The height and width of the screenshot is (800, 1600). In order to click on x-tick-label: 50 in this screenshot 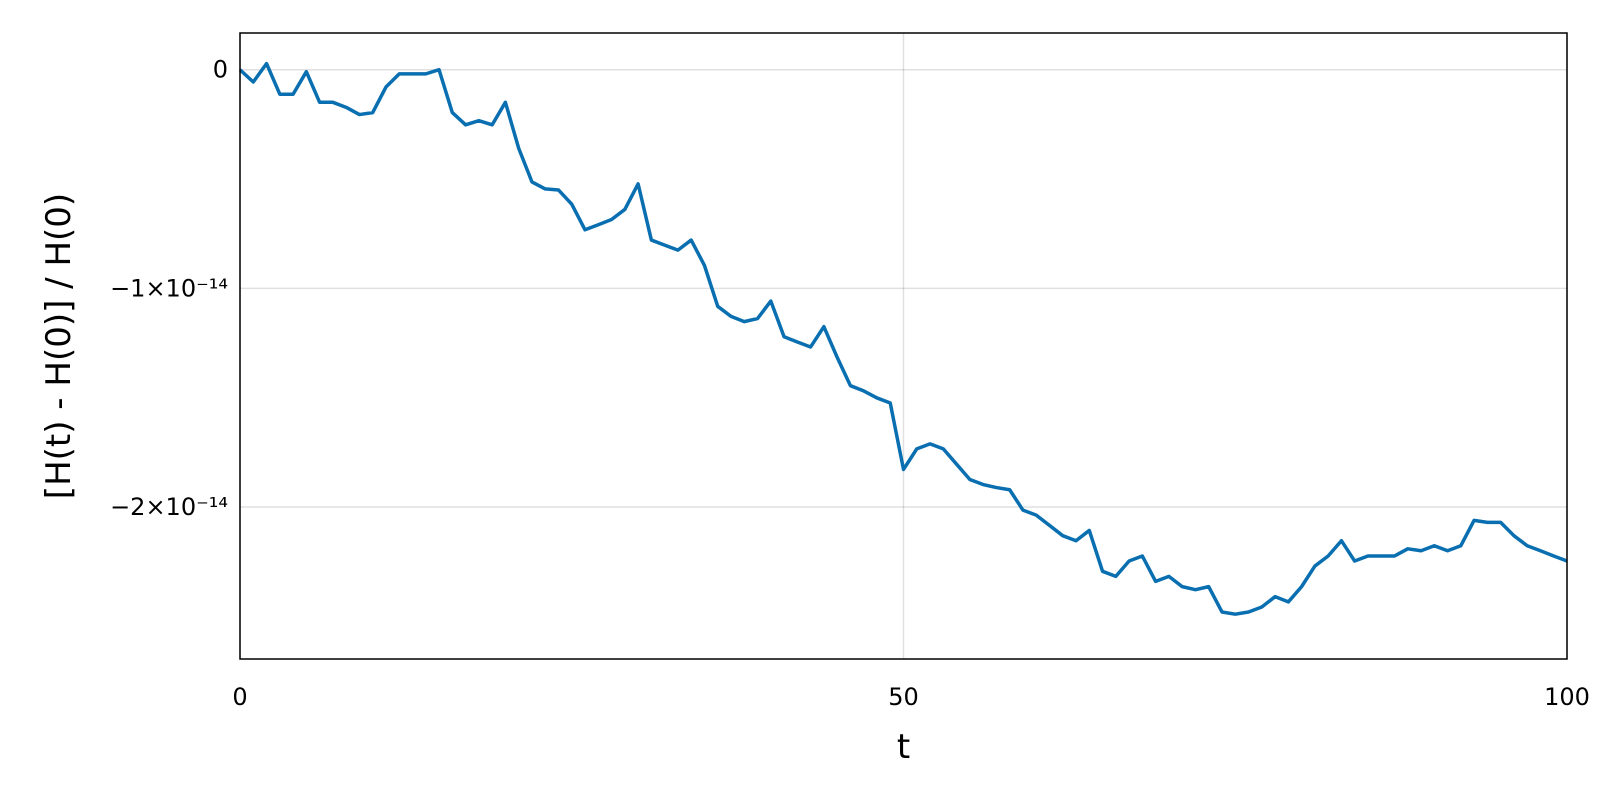, I will do `click(903, 697)`.